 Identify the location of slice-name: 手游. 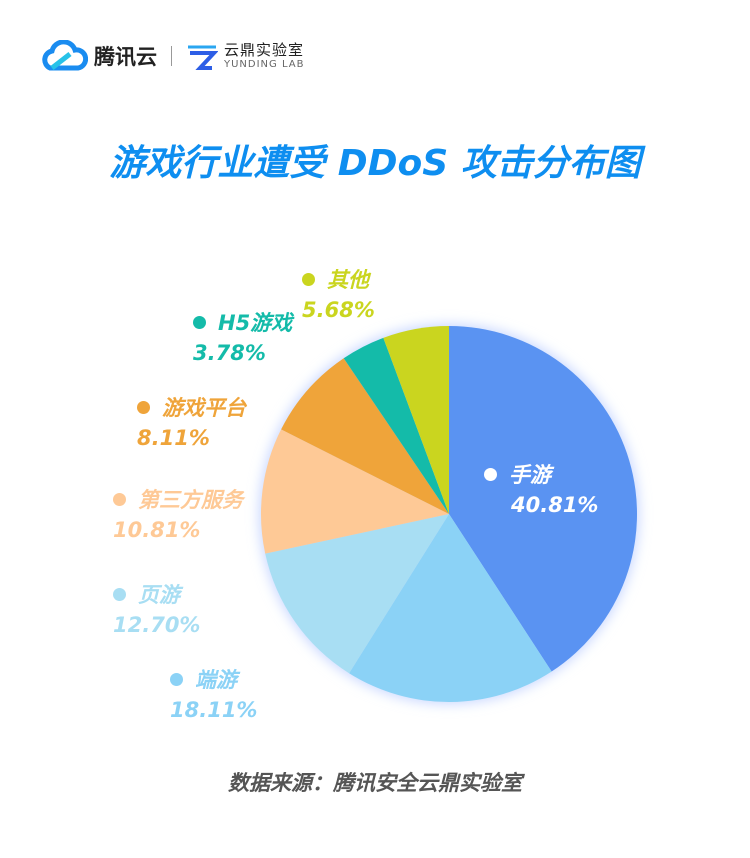
(530, 475).